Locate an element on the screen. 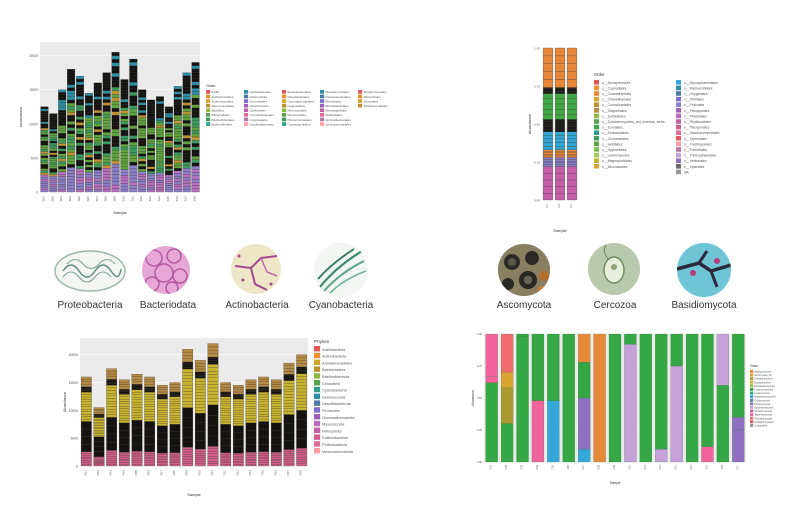  fungi-class-ytick-label: 0.75 is located at coordinates (480, 366).